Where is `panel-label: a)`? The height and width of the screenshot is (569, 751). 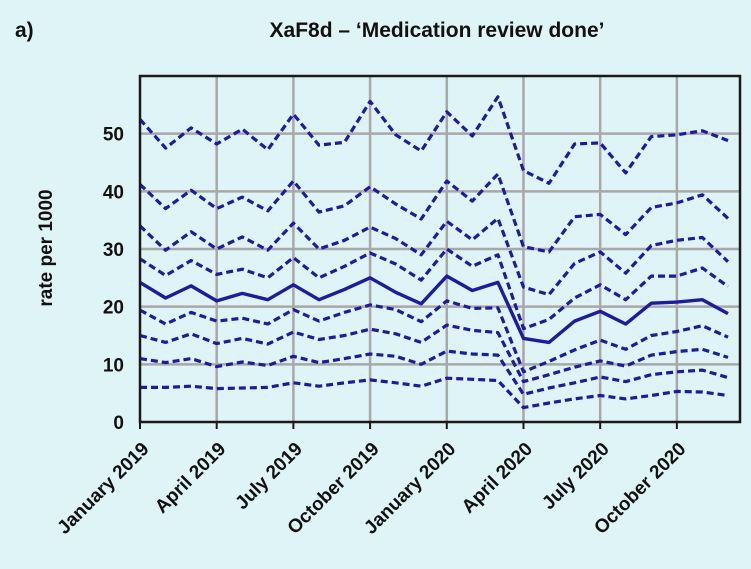 panel-label: a) is located at coordinates (24, 30).